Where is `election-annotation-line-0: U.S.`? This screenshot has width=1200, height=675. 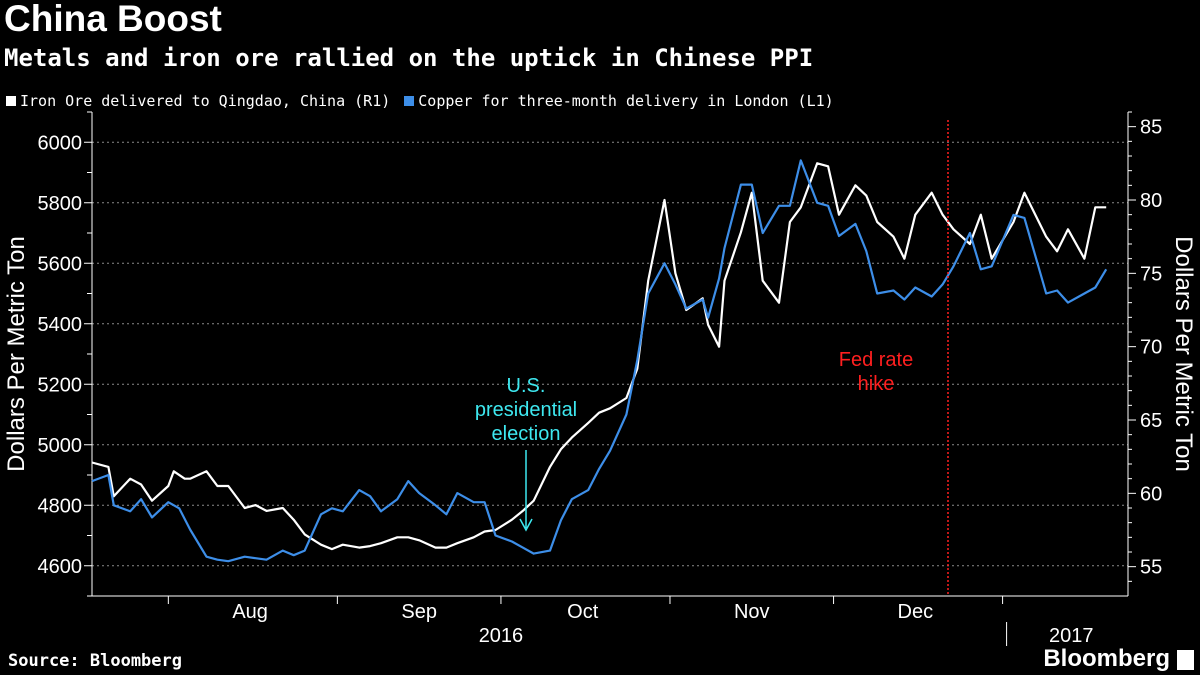
election-annotation-line-0: U.S. is located at coordinates (526, 386).